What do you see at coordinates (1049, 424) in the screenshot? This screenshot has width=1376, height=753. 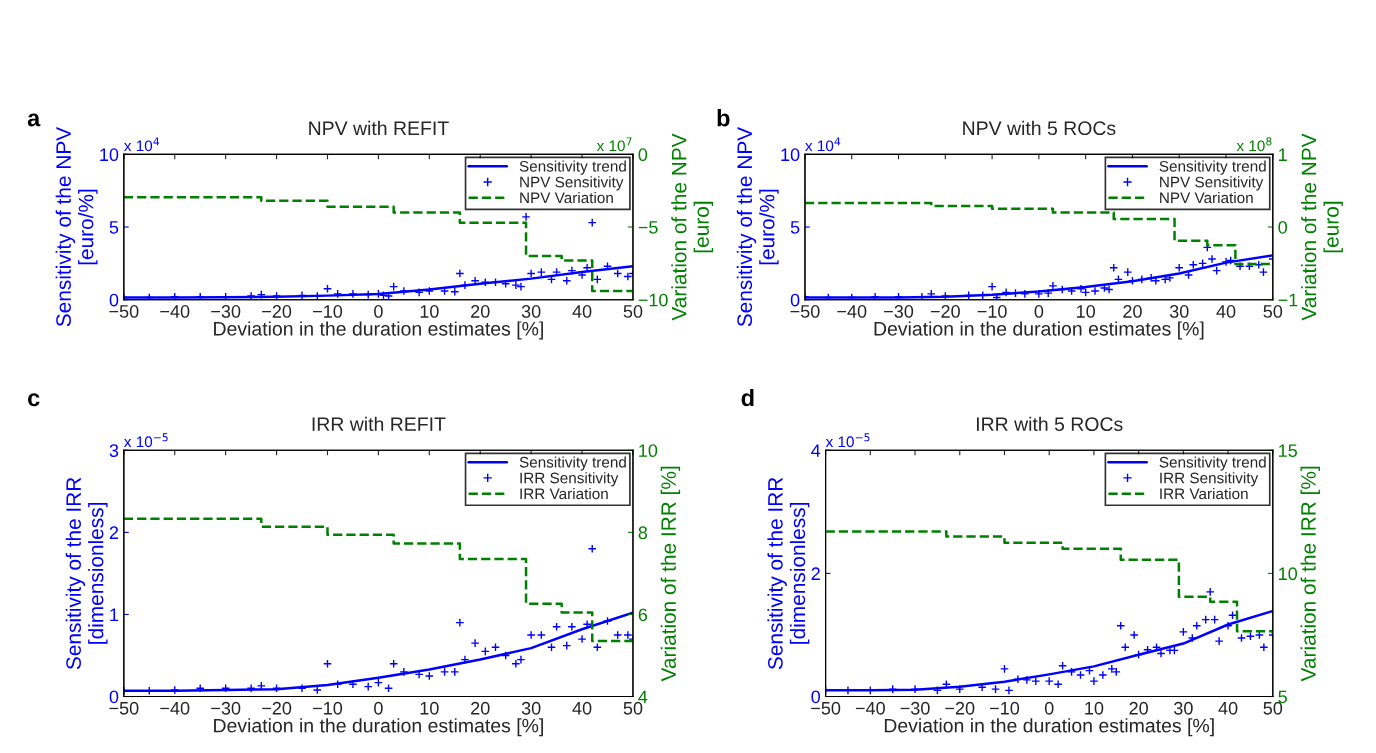 I see `chart-title: IRR with 5 ROCs` at bounding box center [1049, 424].